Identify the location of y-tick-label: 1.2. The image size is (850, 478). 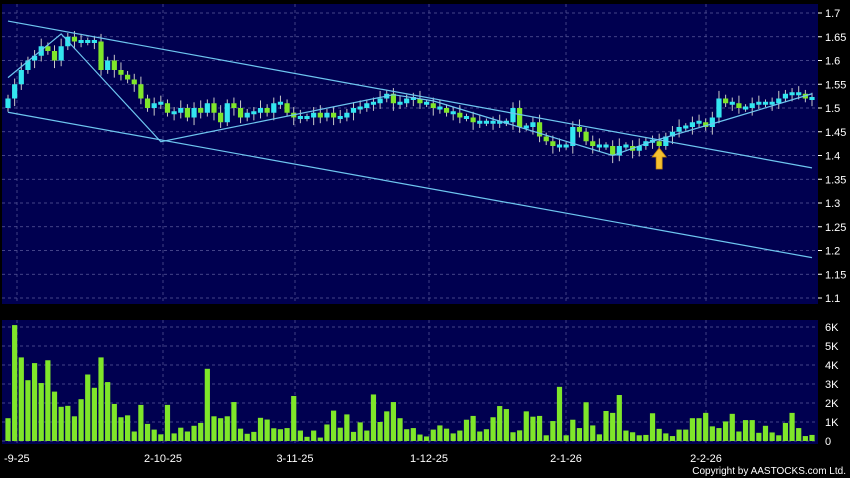
(832, 252).